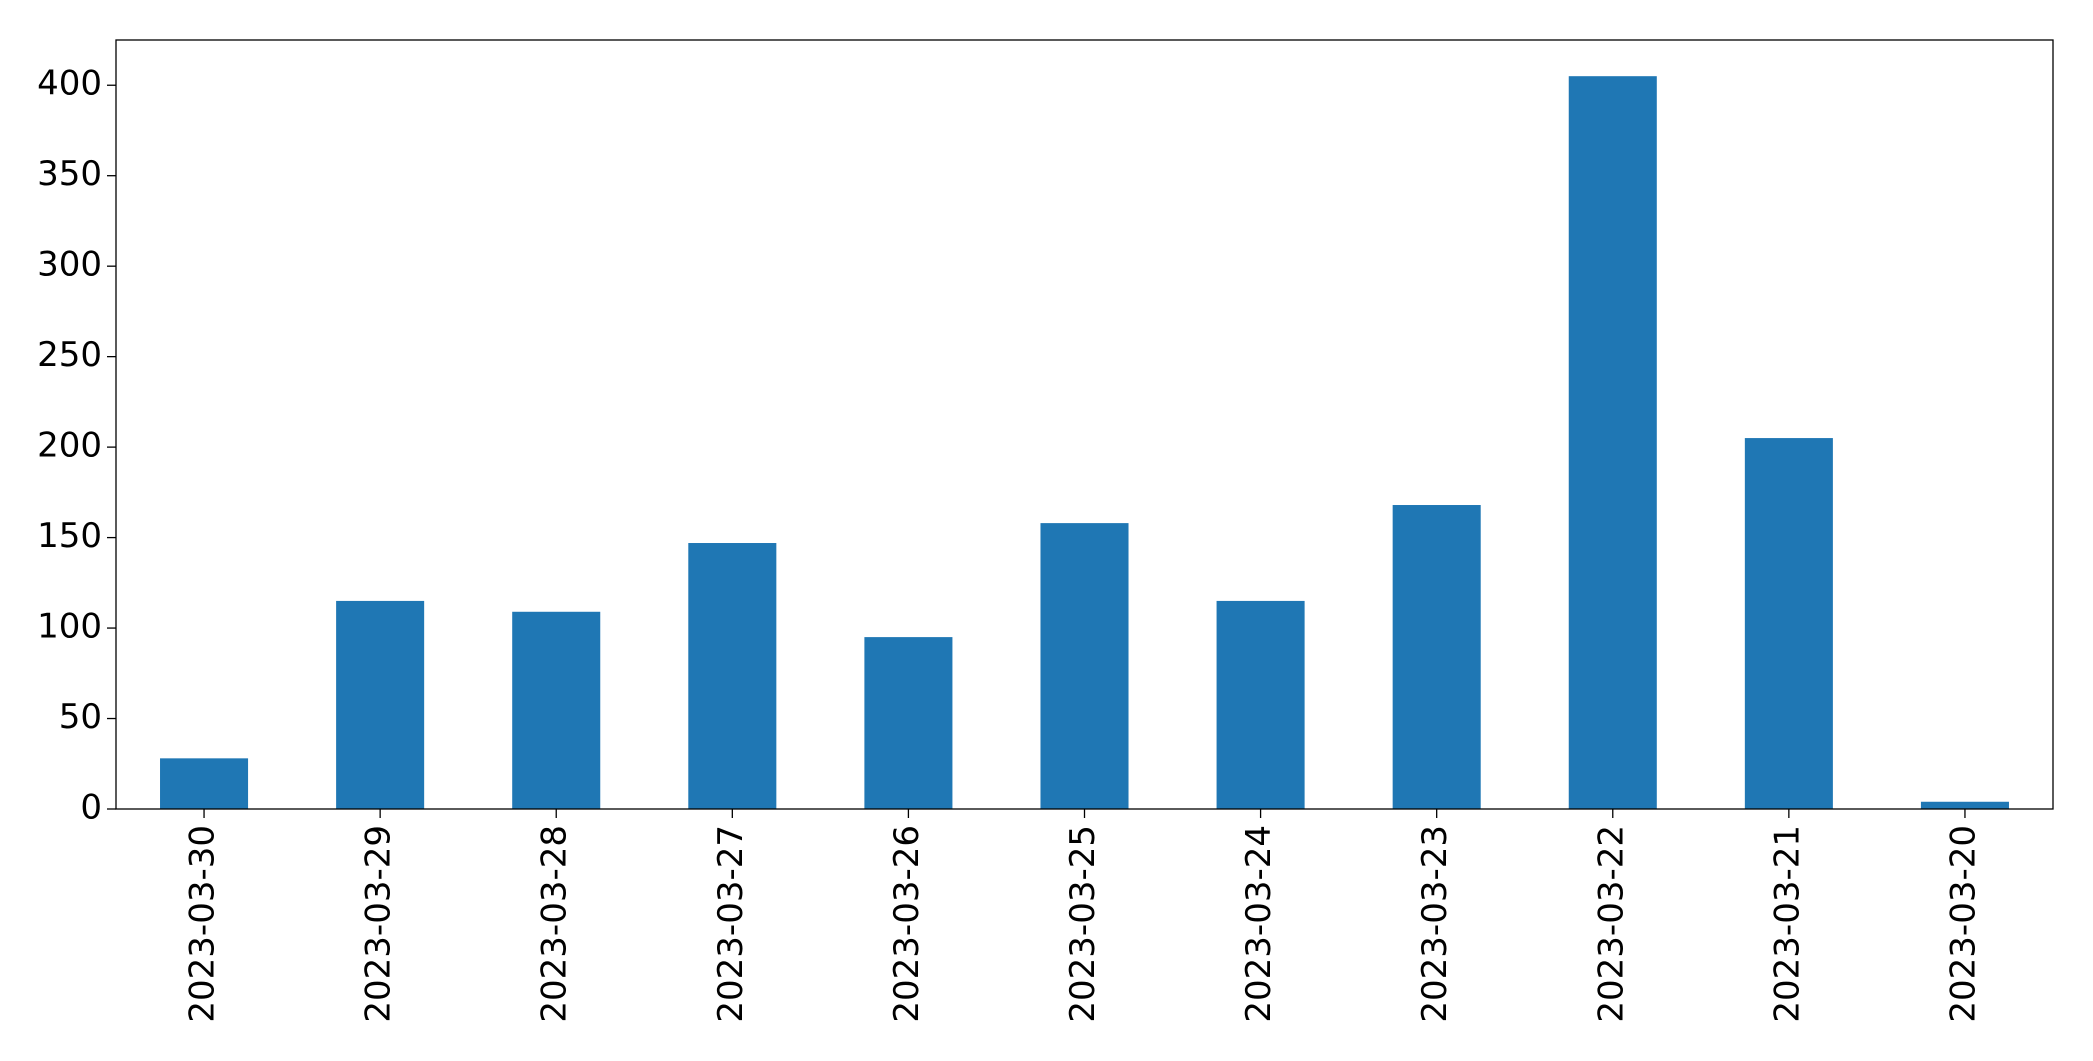 This screenshot has height=1061, width=2093. Describe the element at coordinates (1259, 924) in the screenshot. I see `x-tick-label: 2023-03-24` at that location.